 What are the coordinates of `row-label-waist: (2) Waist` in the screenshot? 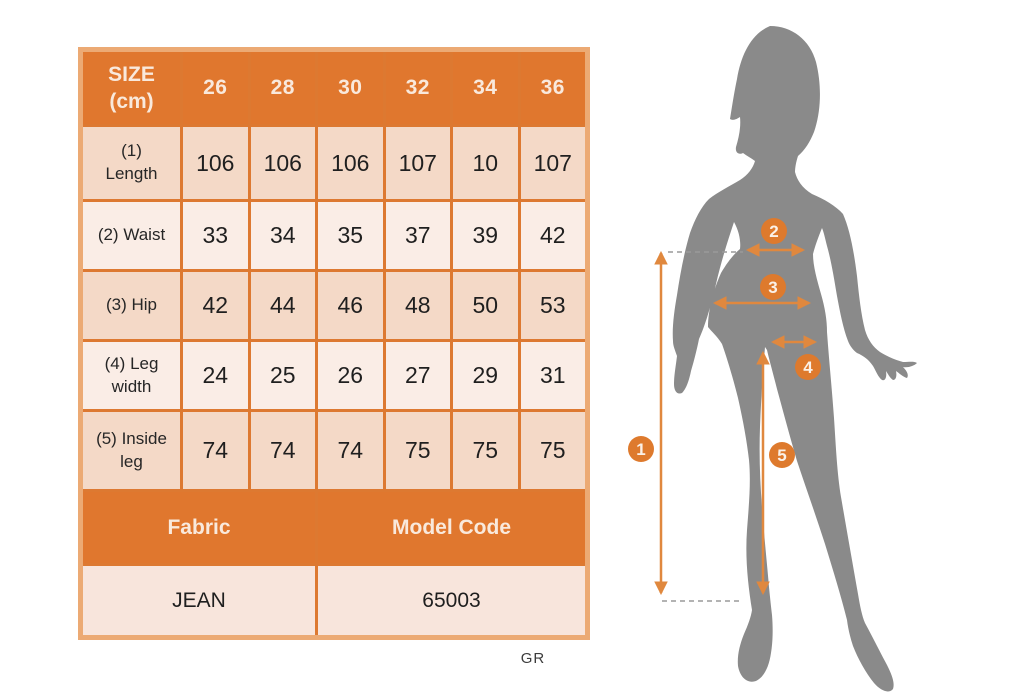 It's located at (131, 235).